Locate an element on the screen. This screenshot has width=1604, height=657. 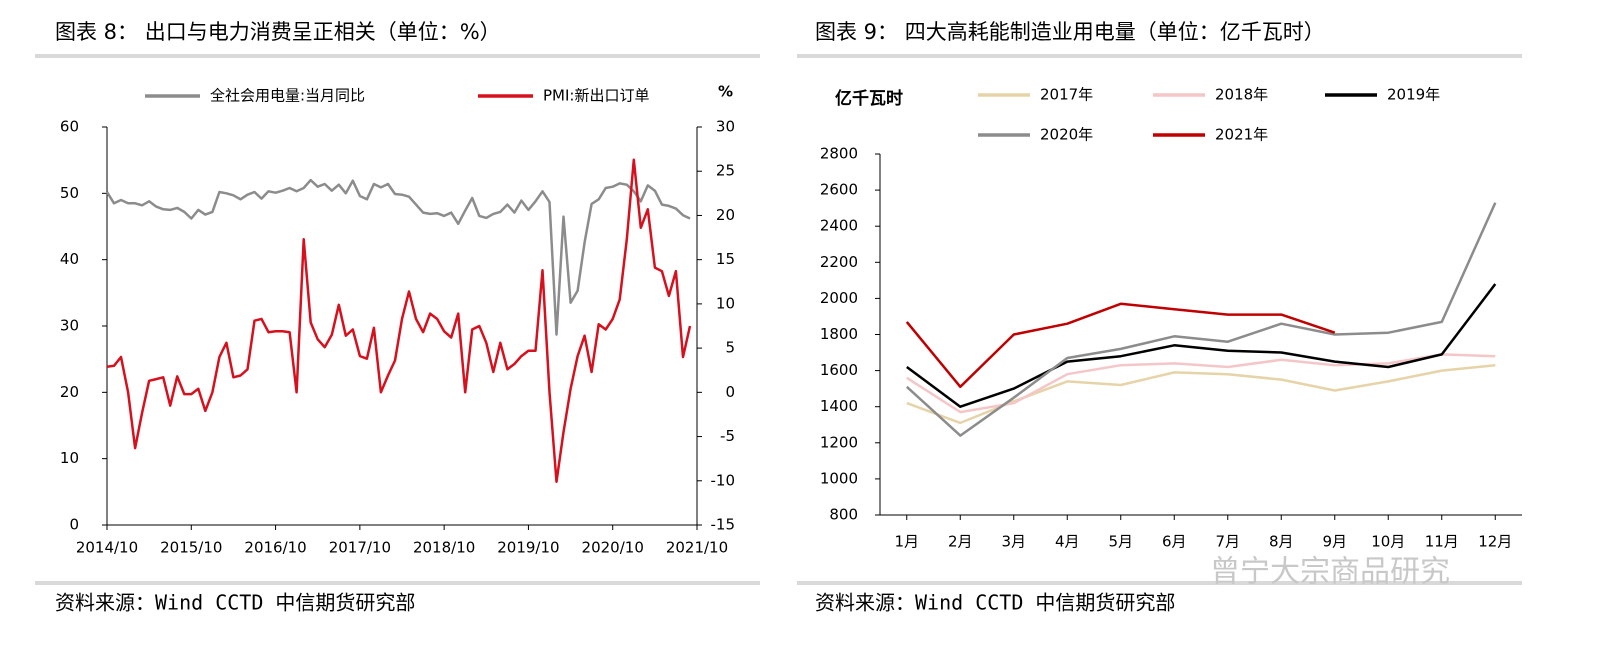
y-tick-label: 1600 is located at coordinates (839, 370).